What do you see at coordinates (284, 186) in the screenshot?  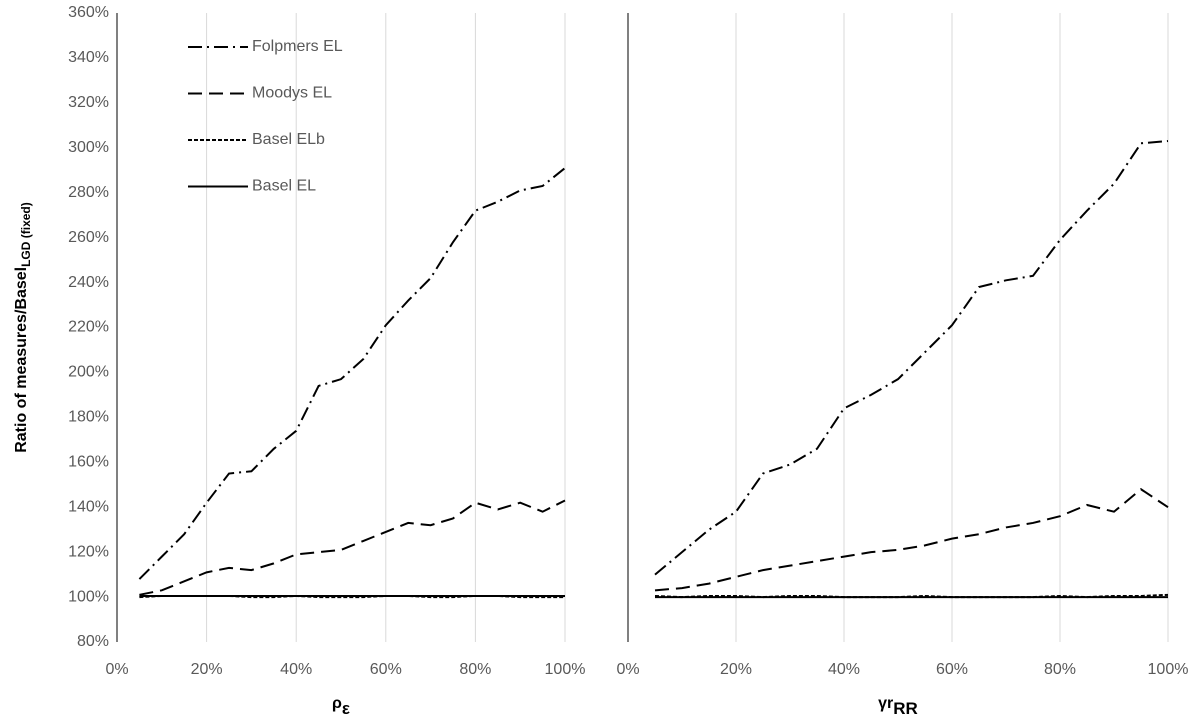 I see `legend-label: Basel EL` at bounding box center [284, 186].